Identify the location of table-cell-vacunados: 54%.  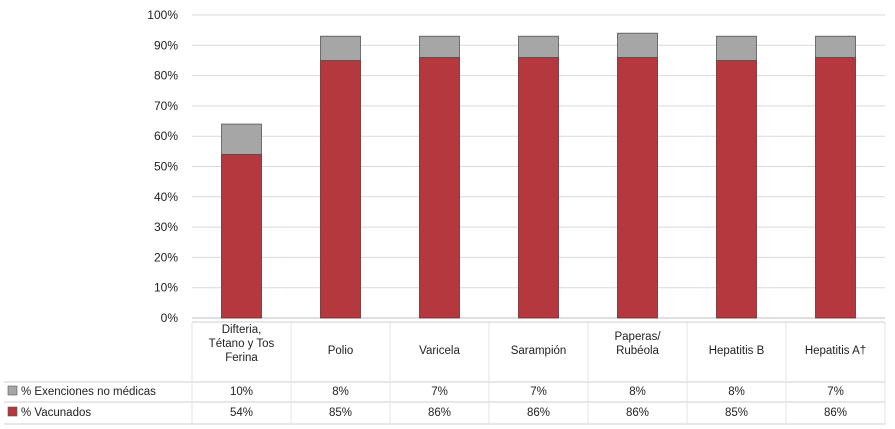
(241, 413).